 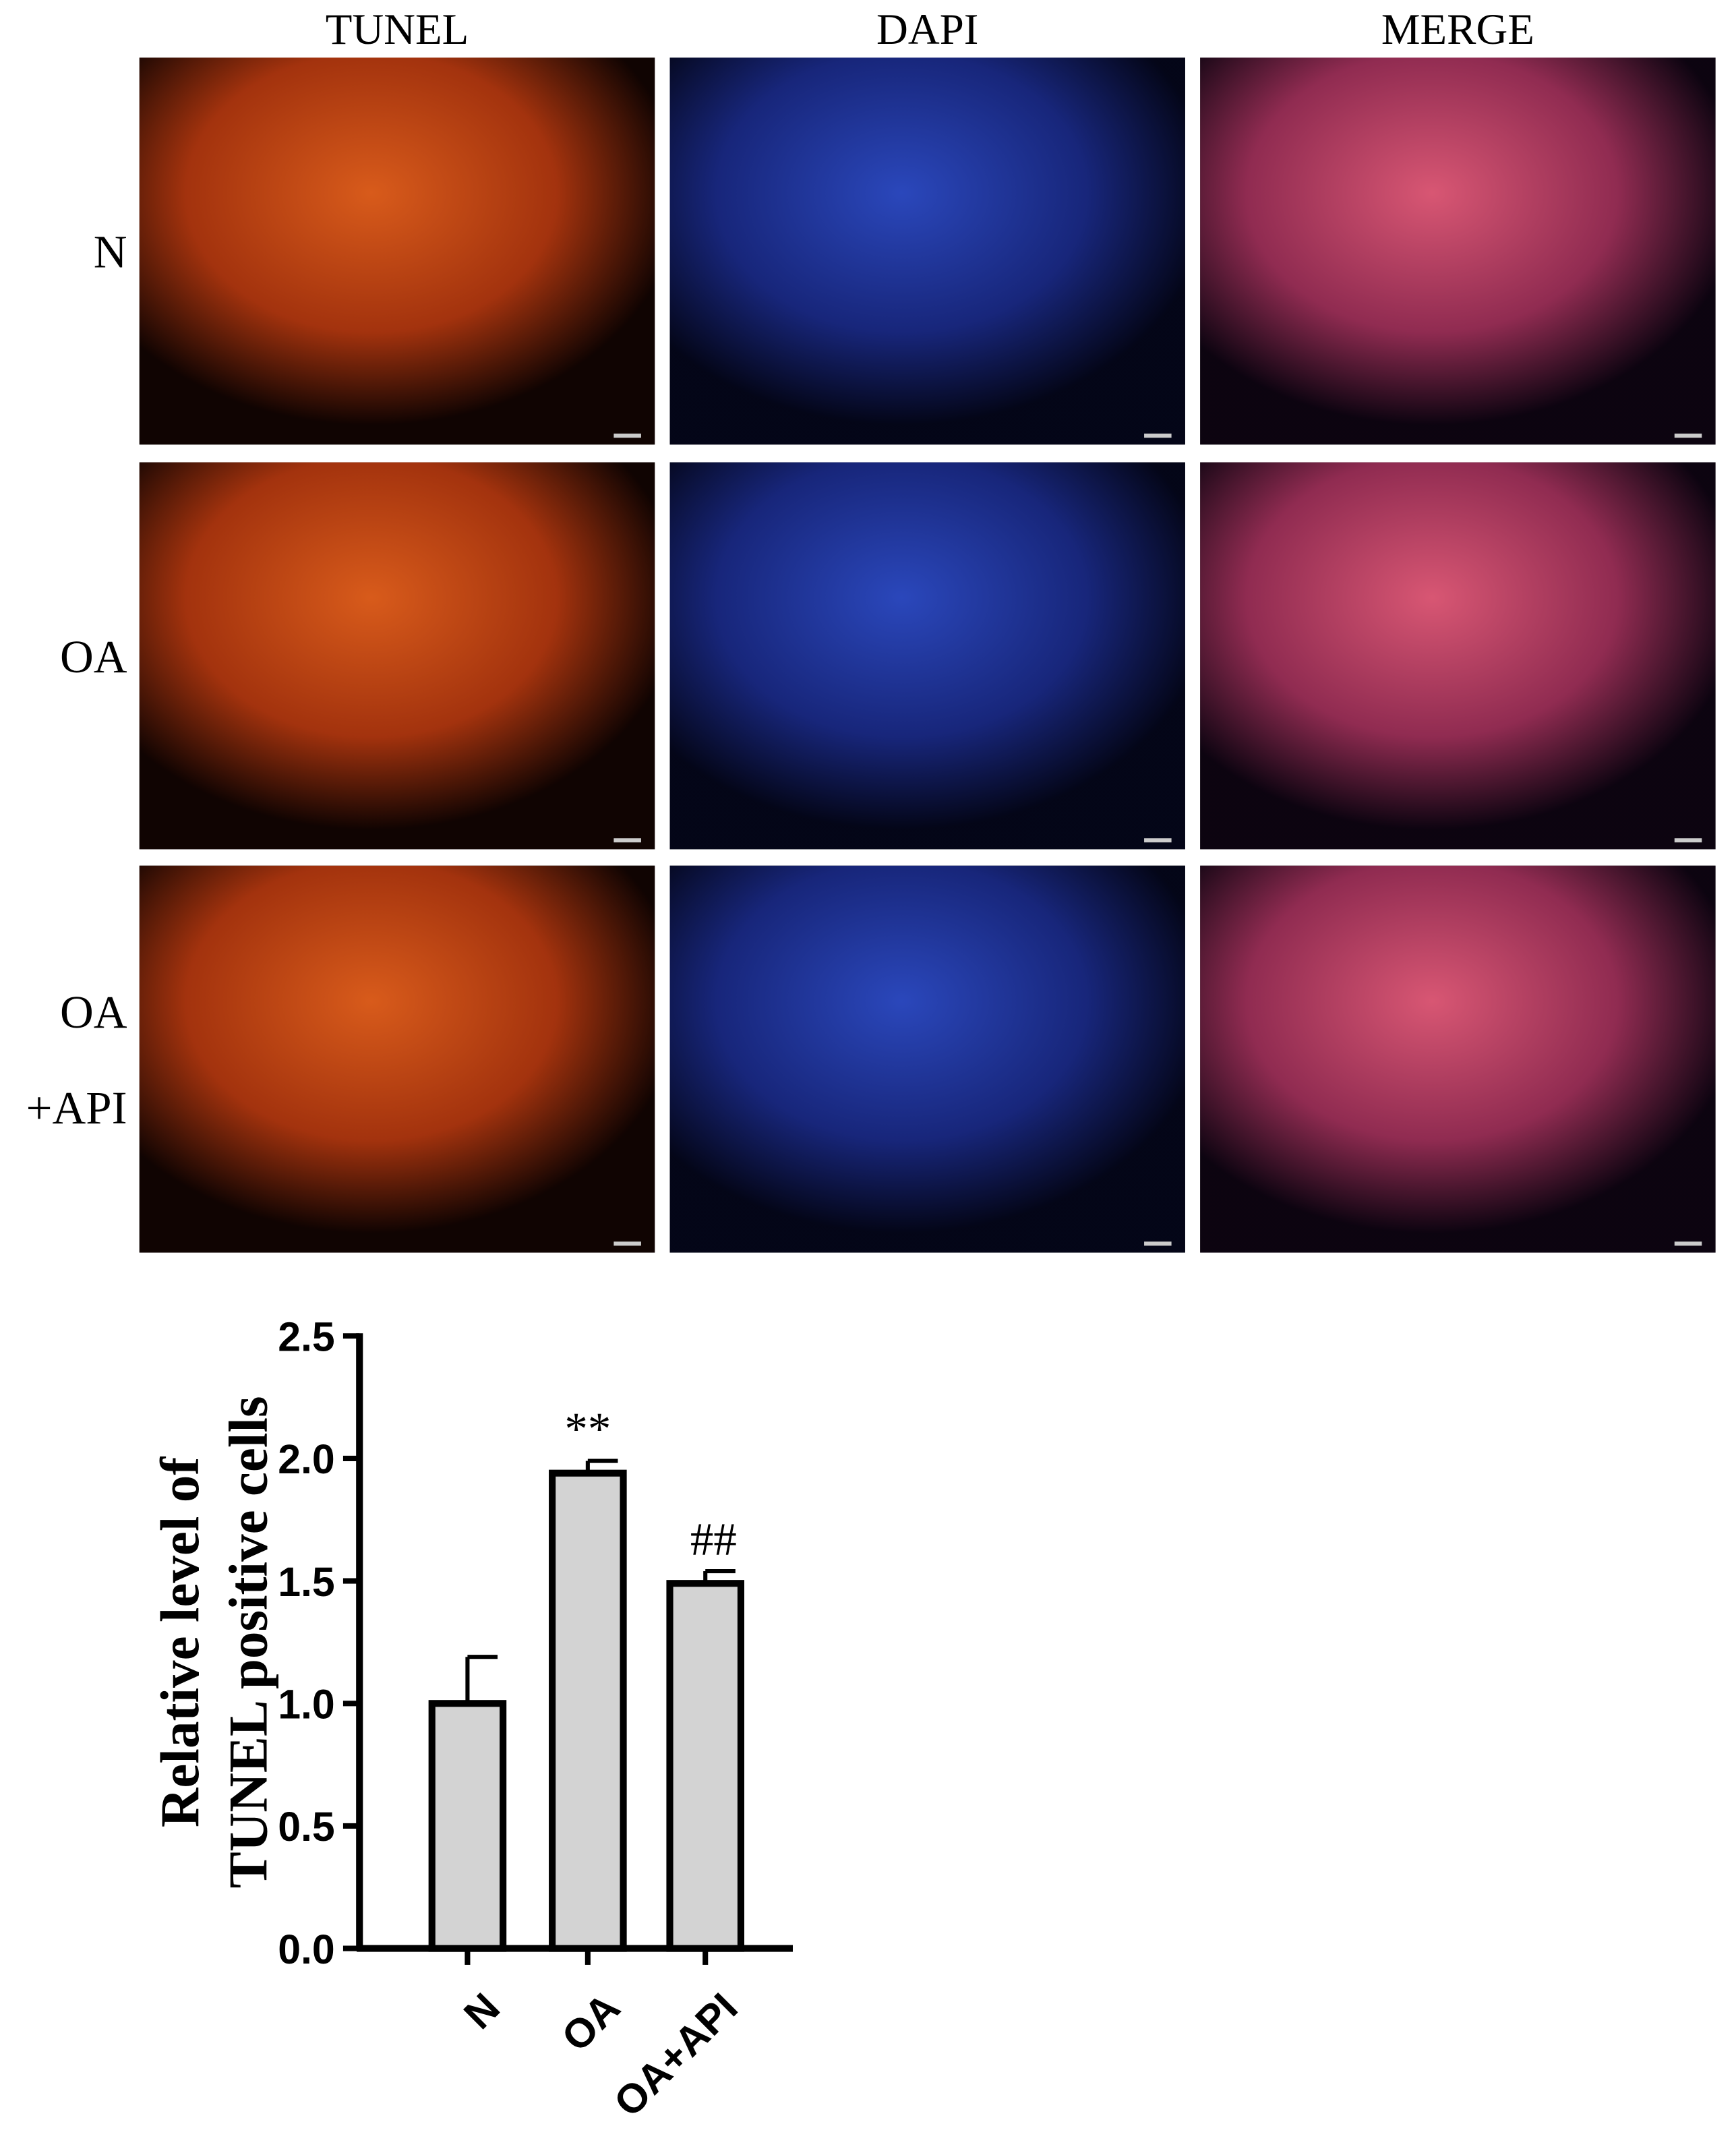 I want to click on x-tick-label: OA+API, so click(x=675, y=2054).